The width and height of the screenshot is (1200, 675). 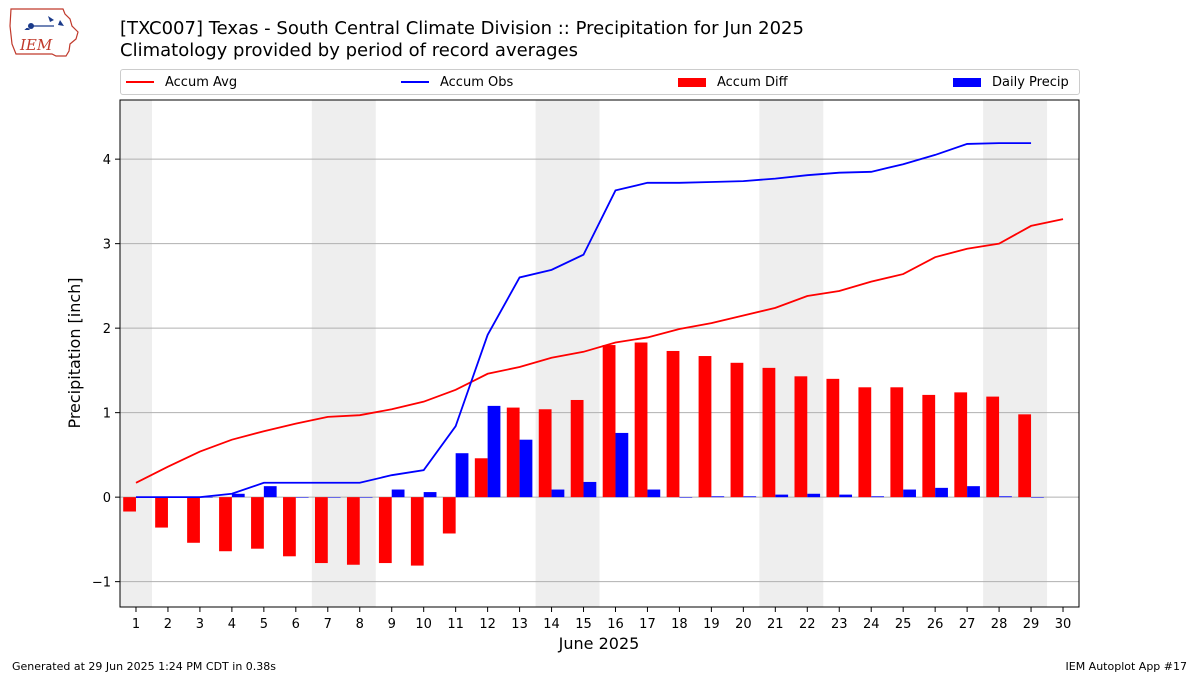 What do you see at coordinates (201, 82) in the screenshot?
I see `legend-label-accum-avg: Accum Avg` at bounding box center [201, 82].